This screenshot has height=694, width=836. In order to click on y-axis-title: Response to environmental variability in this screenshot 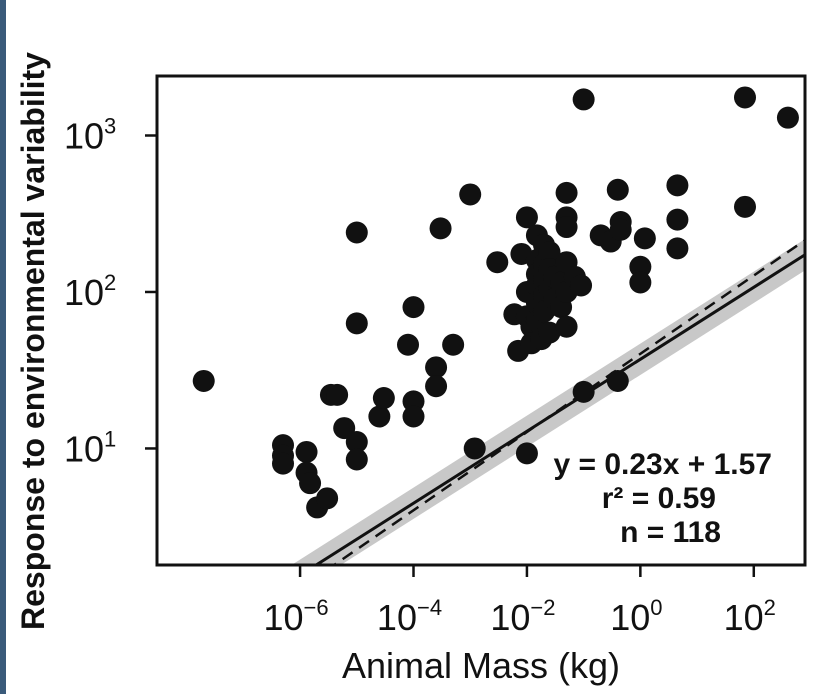, I will do `click(33, 341)`.